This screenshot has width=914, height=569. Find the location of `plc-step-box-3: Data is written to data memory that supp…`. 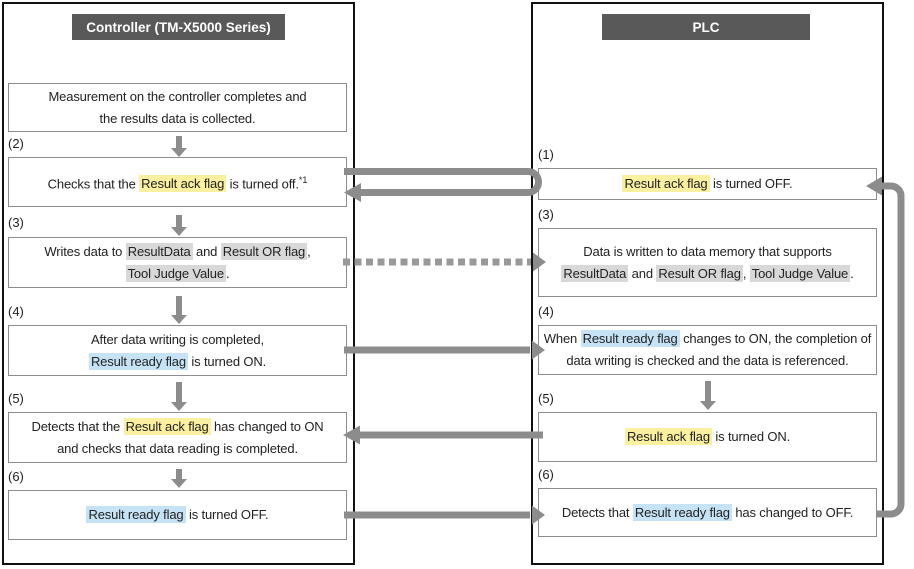

plc-step-box-3: Data is written to data memory that supp… is located at coordinates (707, 262).